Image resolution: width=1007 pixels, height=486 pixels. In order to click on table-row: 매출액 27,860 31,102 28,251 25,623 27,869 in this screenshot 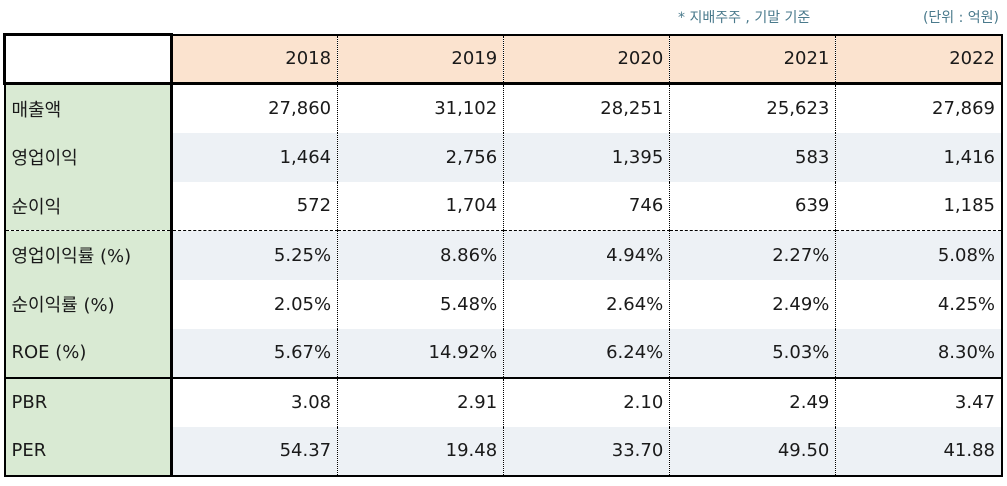, I will do `click(503, 107)`.